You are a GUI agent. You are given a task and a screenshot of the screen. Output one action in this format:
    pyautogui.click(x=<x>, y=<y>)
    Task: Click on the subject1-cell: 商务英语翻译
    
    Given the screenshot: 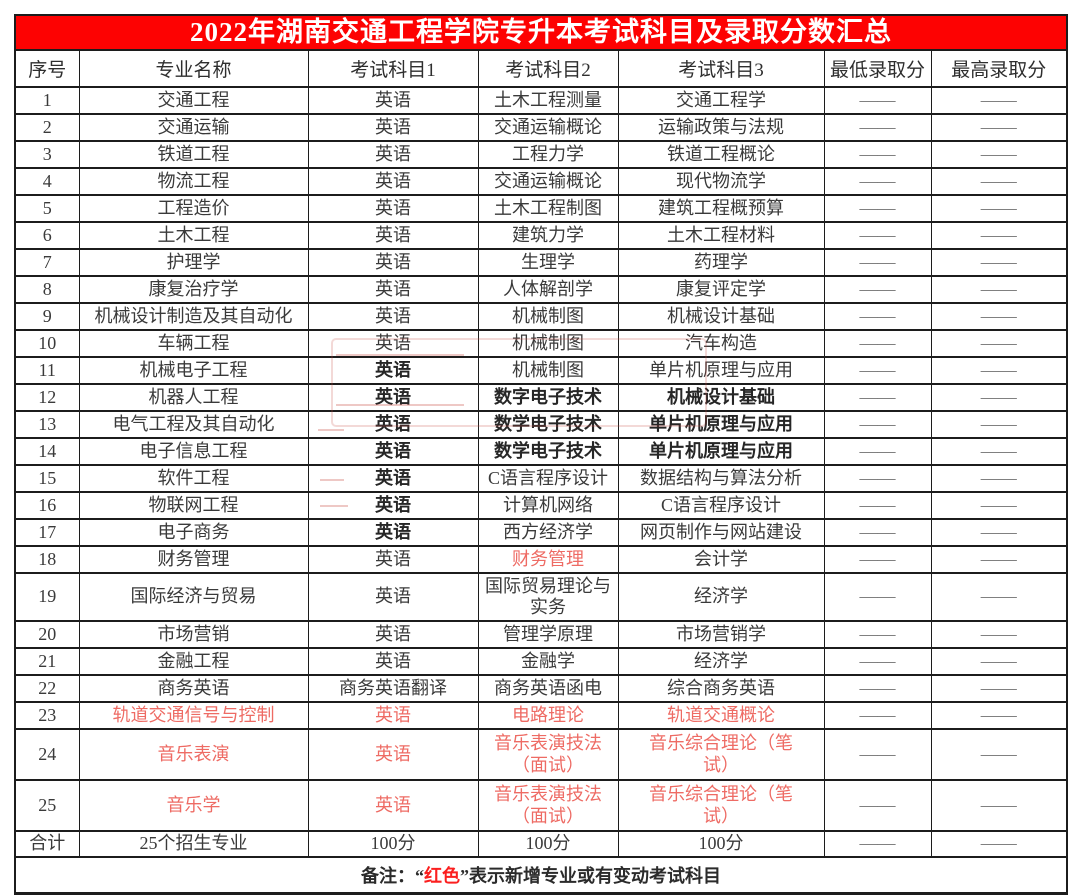 What is the action you would take?
    pyautogui.click(x=393, y=688)
    